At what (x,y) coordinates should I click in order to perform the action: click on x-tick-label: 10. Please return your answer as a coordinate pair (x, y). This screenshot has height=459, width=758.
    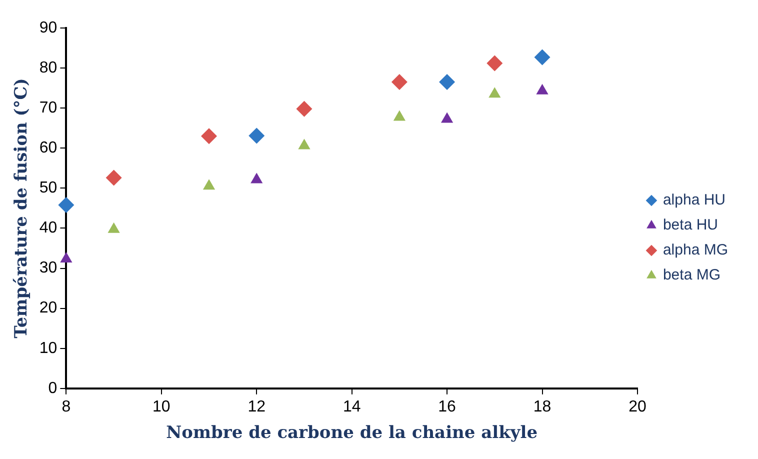
    Looking at the image, I should click on (161, 407).